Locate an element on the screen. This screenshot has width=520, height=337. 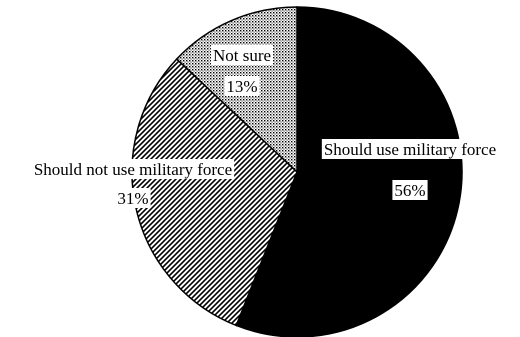
slice-label: Should not use military force is located at coordinates (133, 169).